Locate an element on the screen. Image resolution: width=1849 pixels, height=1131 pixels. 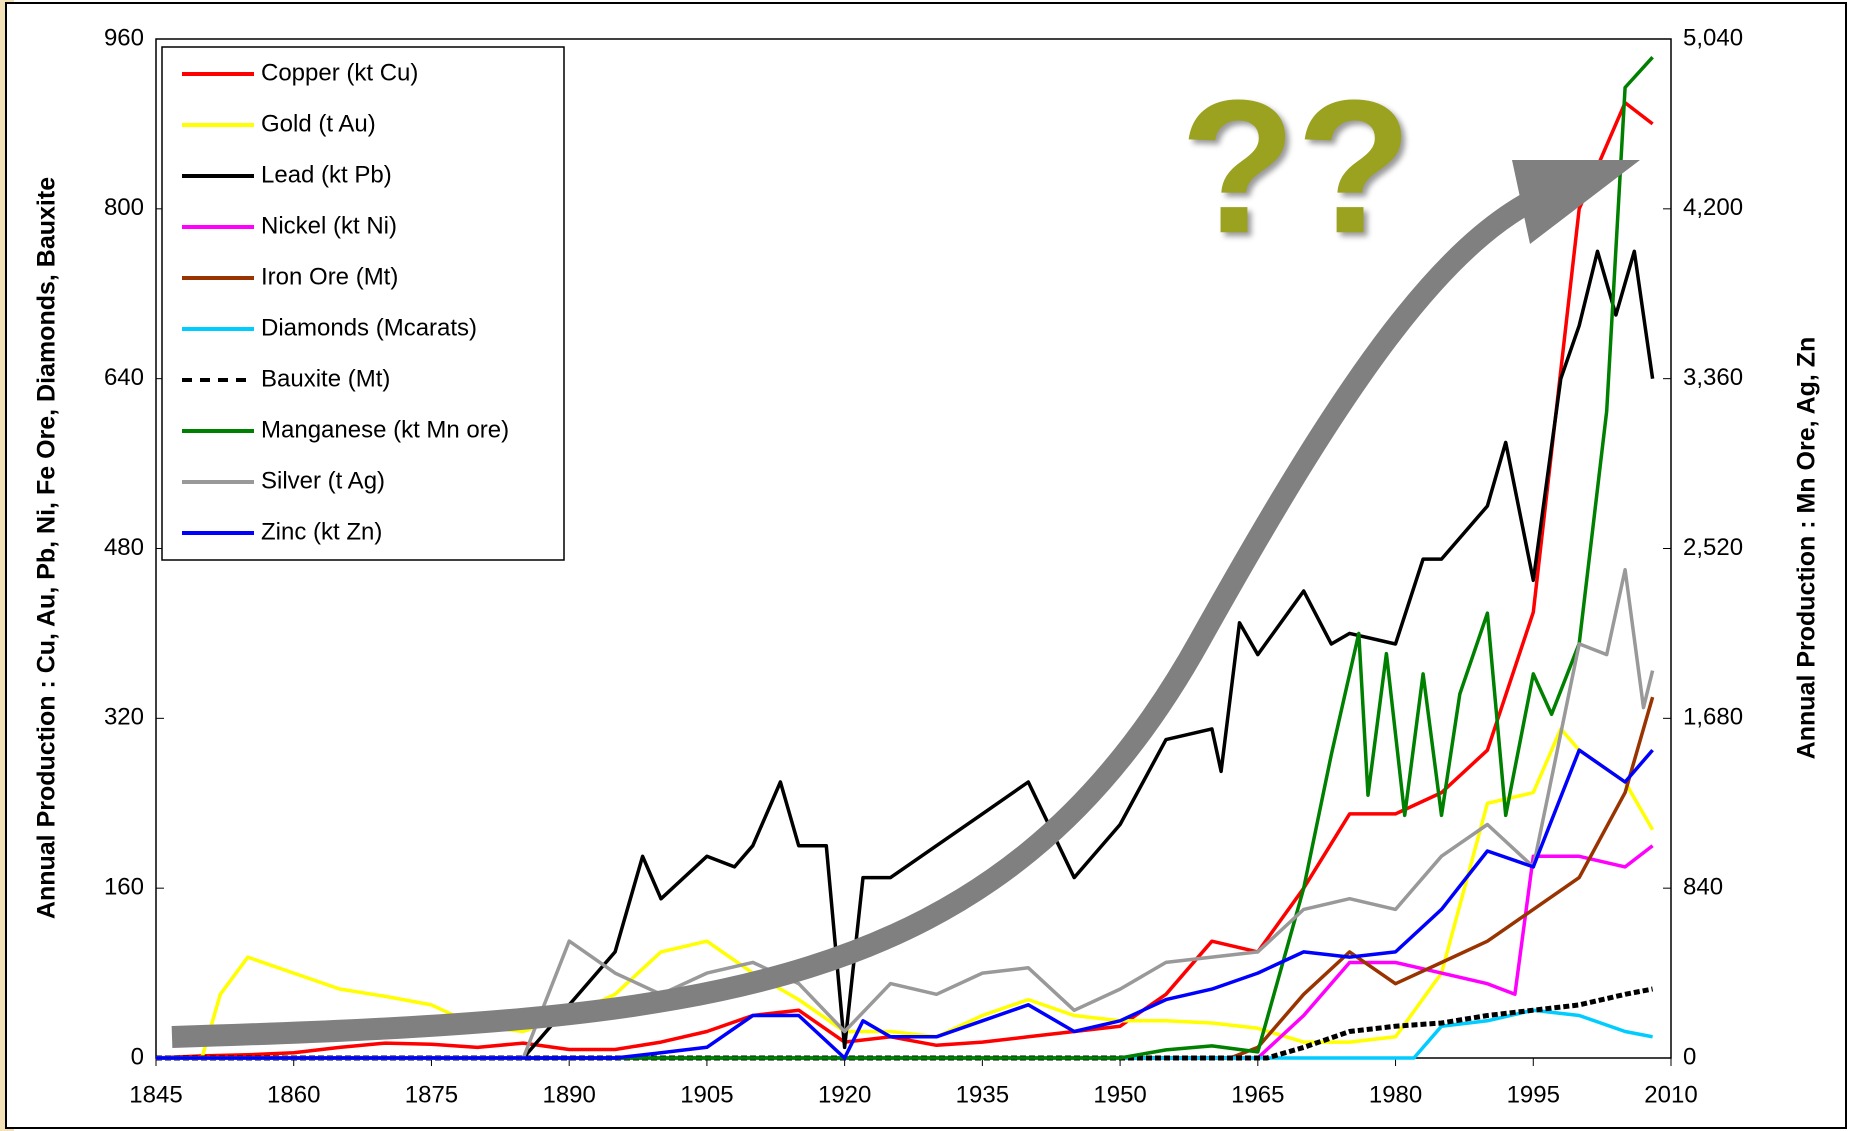
y2-axis-label: Annual Production : Mn Ore, Ag, Zn is located at coordinates (1807, 548).